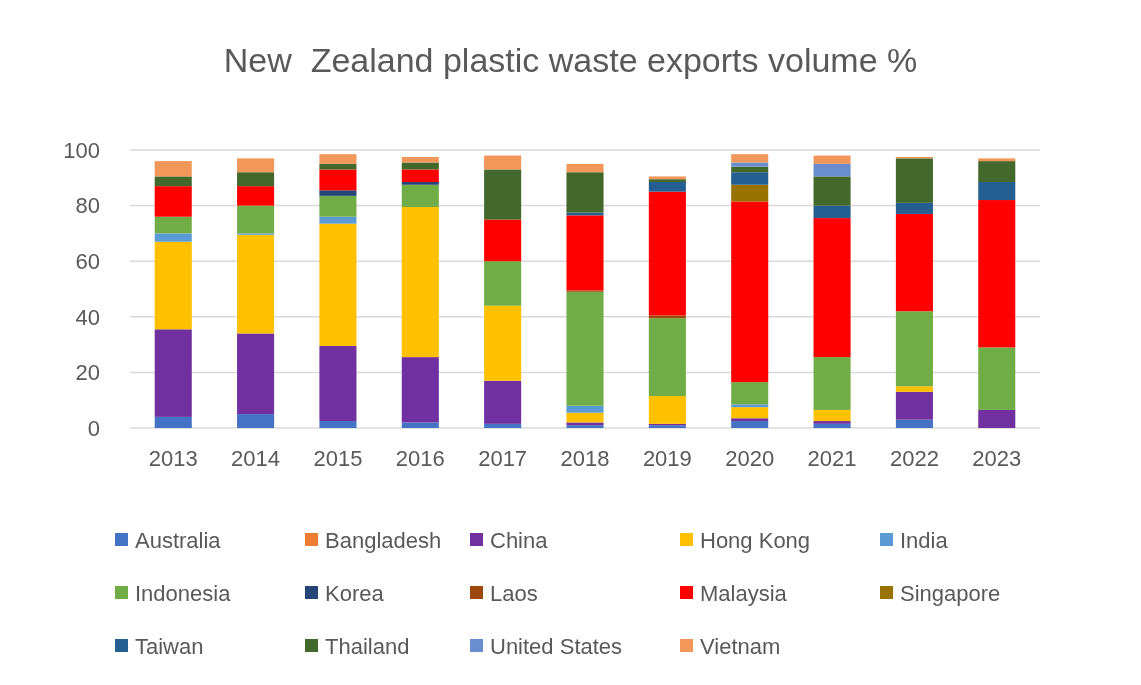  Describe the element at coordinates (914, 458) in the screenshot. I see `x-tick-label: 2022` at that location.